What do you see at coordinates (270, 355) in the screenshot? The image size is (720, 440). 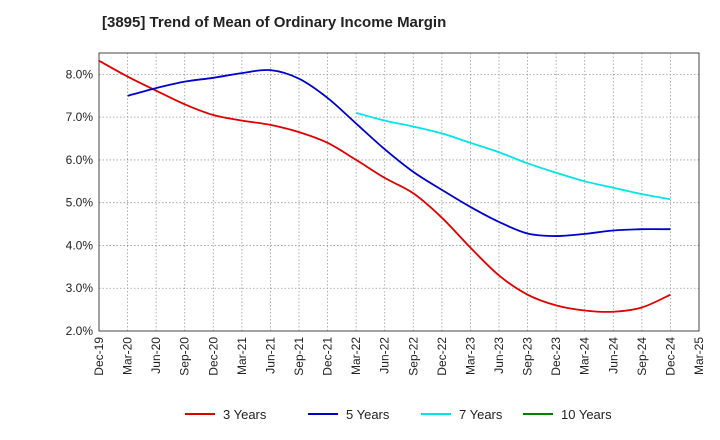 I see `x-tick-label: Jun-21` at bounding box center [270, 355].